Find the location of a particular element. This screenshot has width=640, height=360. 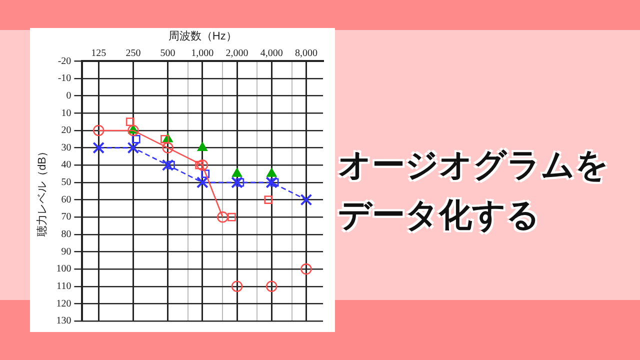

y-tick-label: 0 is located at coordinates (69, 96).